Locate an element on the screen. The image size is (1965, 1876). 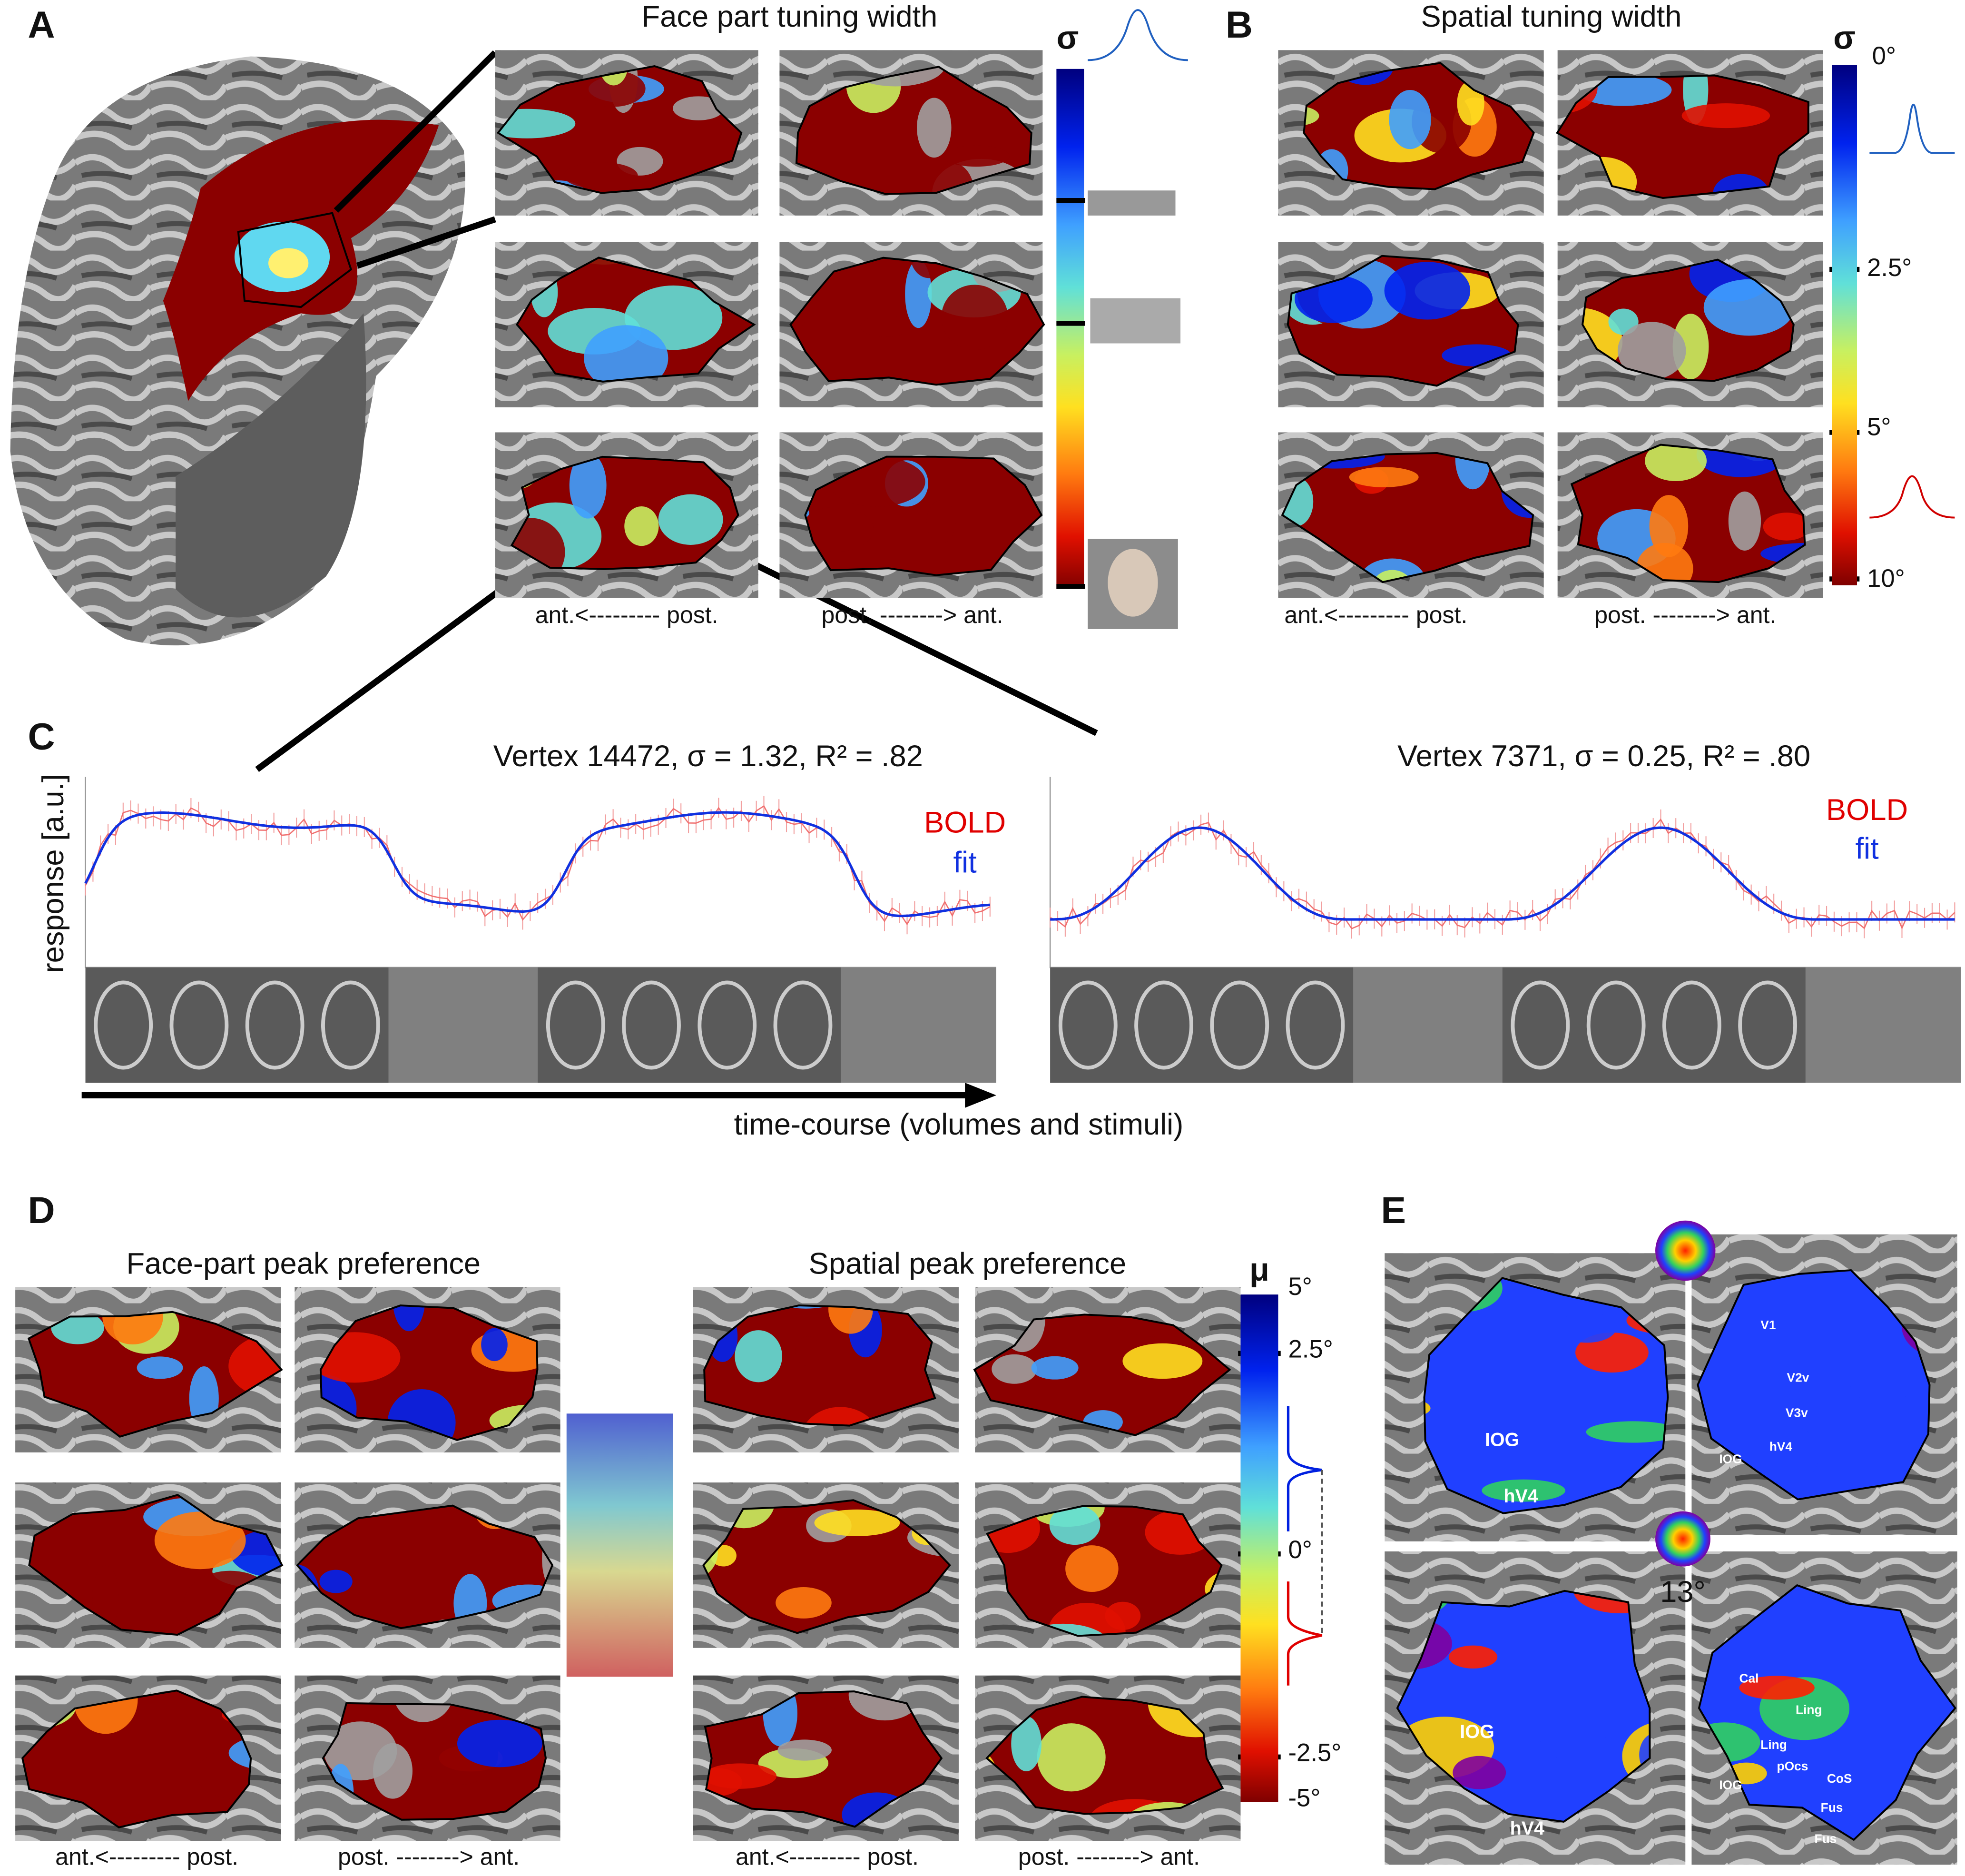
fit-curve is located at coordinates (537, 864).